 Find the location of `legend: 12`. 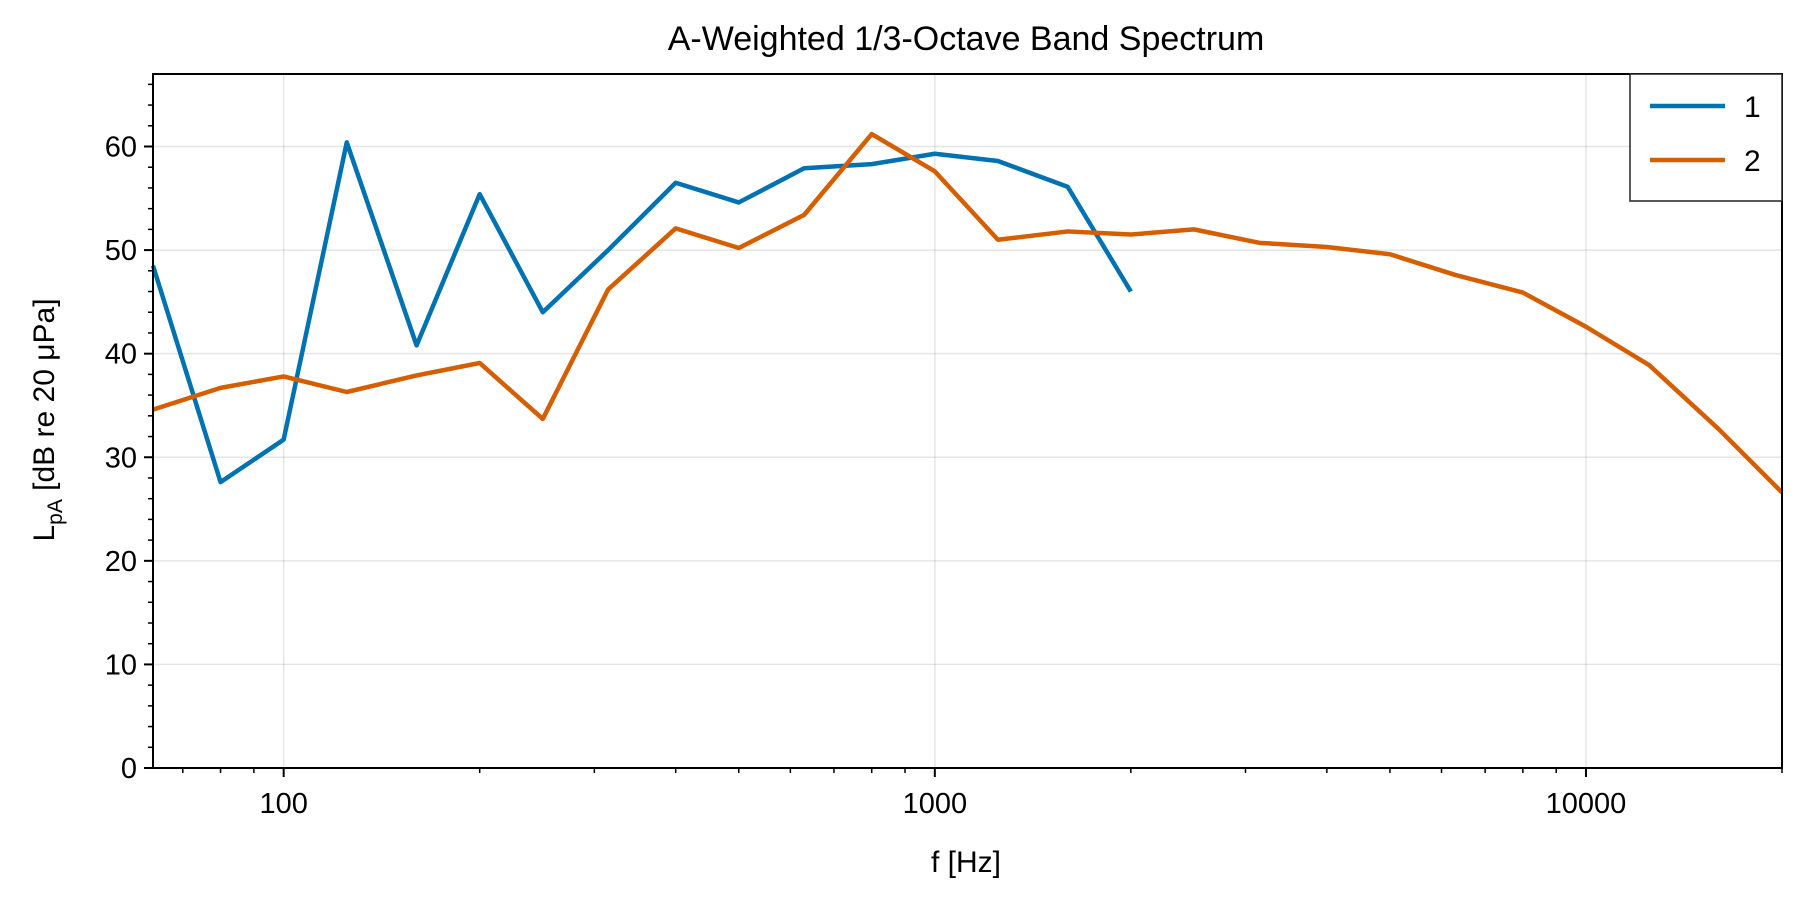

legend: 12 is located at coordinates (1706, 137).